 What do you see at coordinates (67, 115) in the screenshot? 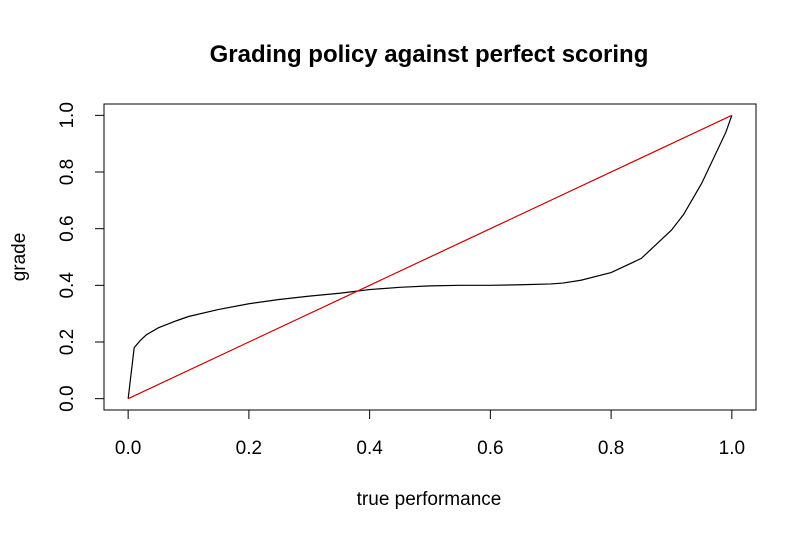
I see `y-tick-label: 1.0` at bounding box center [67, 115].